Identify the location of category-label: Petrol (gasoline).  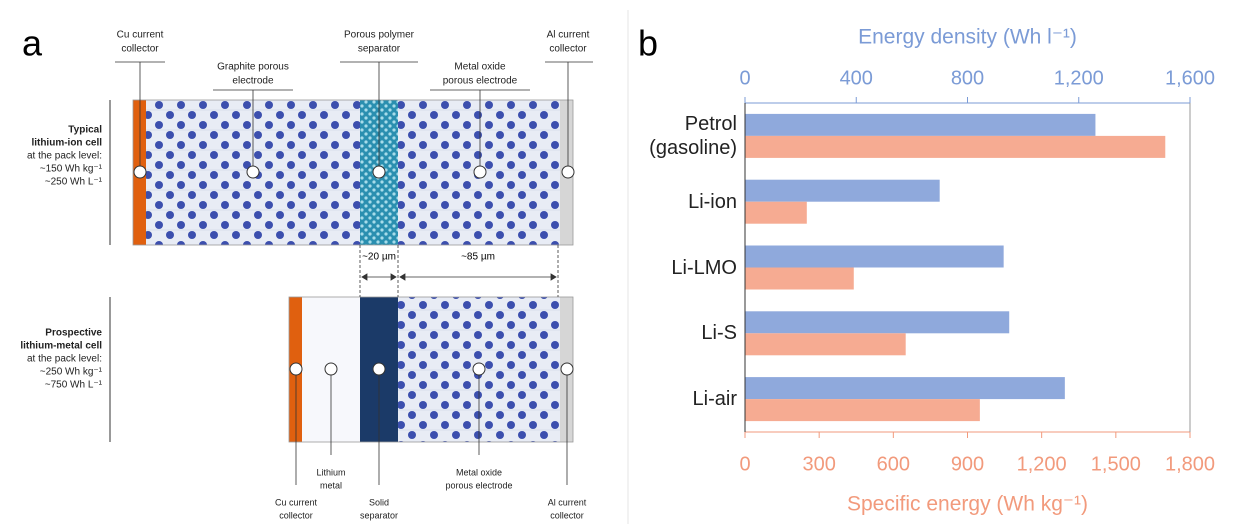
(693, 135).